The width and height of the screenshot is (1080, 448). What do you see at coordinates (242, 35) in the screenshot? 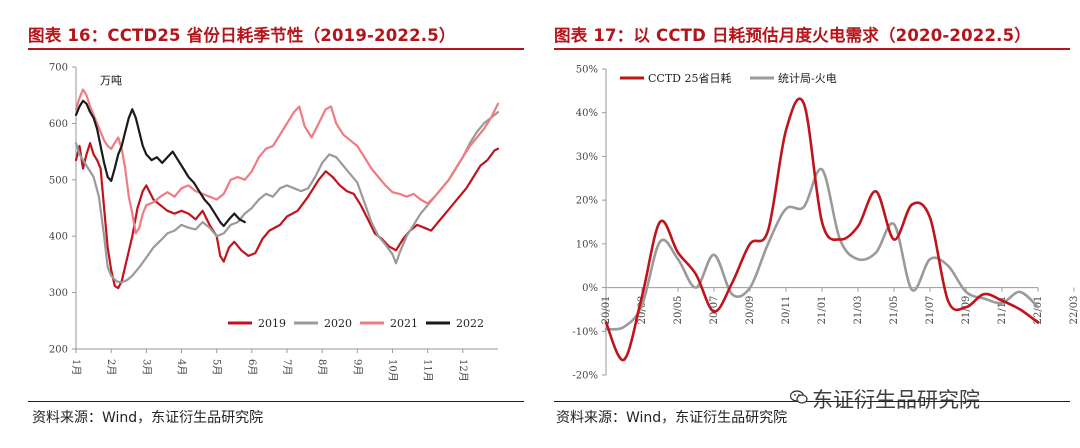
I see `left-chart-title: 图表 16：CCTD25 省份日耗季节性（2019-2022.5）` at bounding box center [242, 35].